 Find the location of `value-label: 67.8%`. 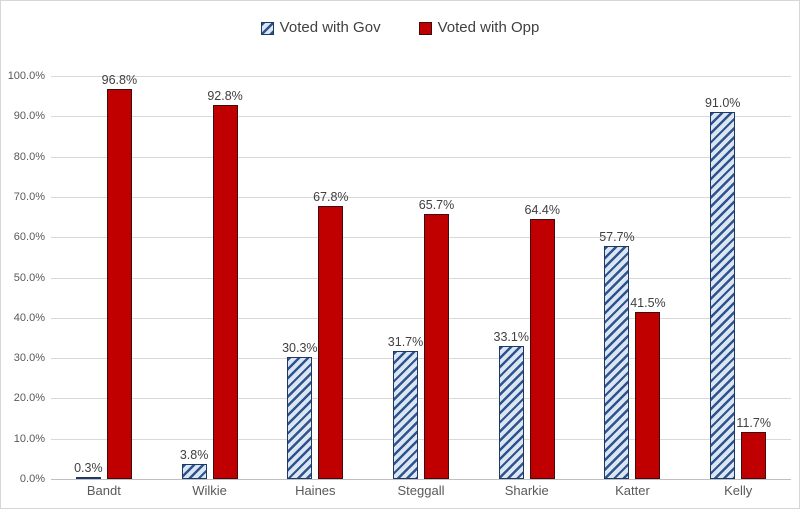

value-label: 67.8% is located at coordinates (331, 196).